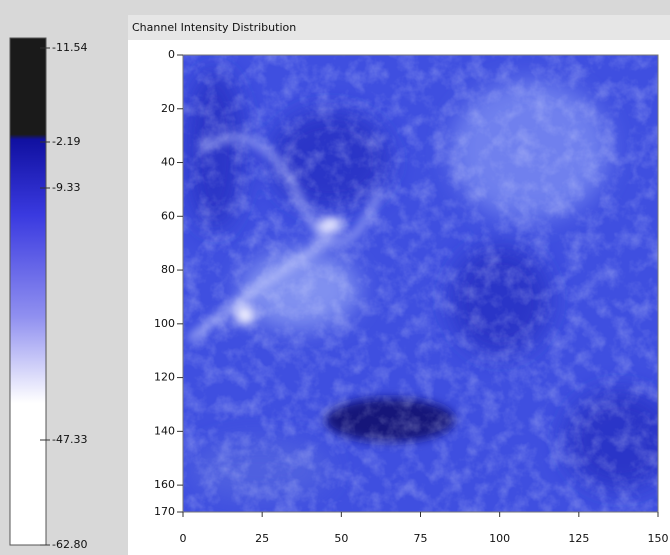  I want to click on colorbar-tick-label: -62.80, so click(69, 544).